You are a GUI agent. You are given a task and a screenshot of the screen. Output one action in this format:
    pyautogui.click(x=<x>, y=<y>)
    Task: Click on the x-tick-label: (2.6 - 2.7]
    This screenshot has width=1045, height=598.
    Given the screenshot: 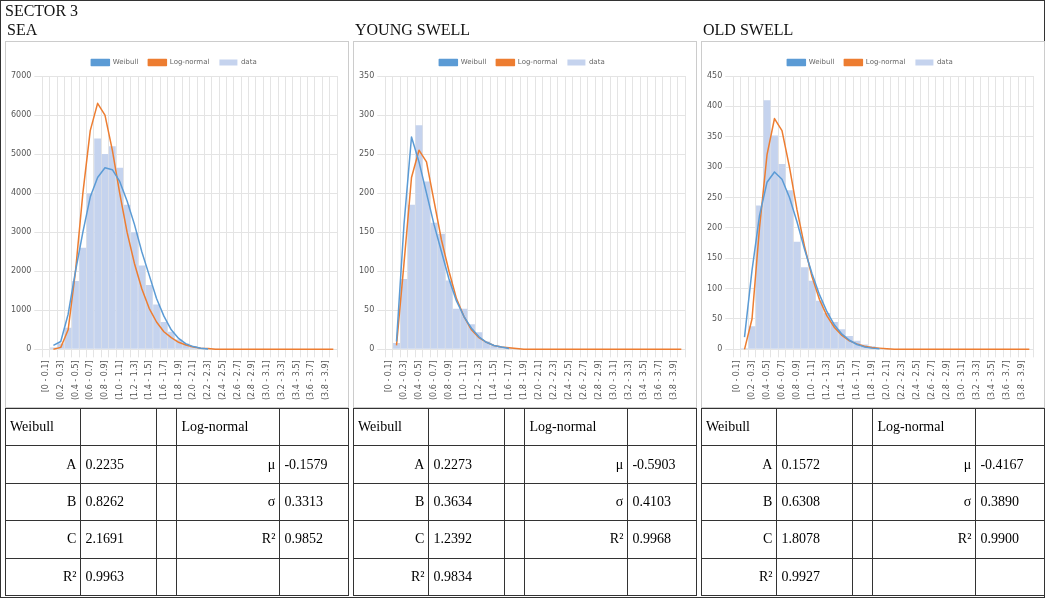 What is the action you would take?
    pyautogui.click(x=583, y=380)
    